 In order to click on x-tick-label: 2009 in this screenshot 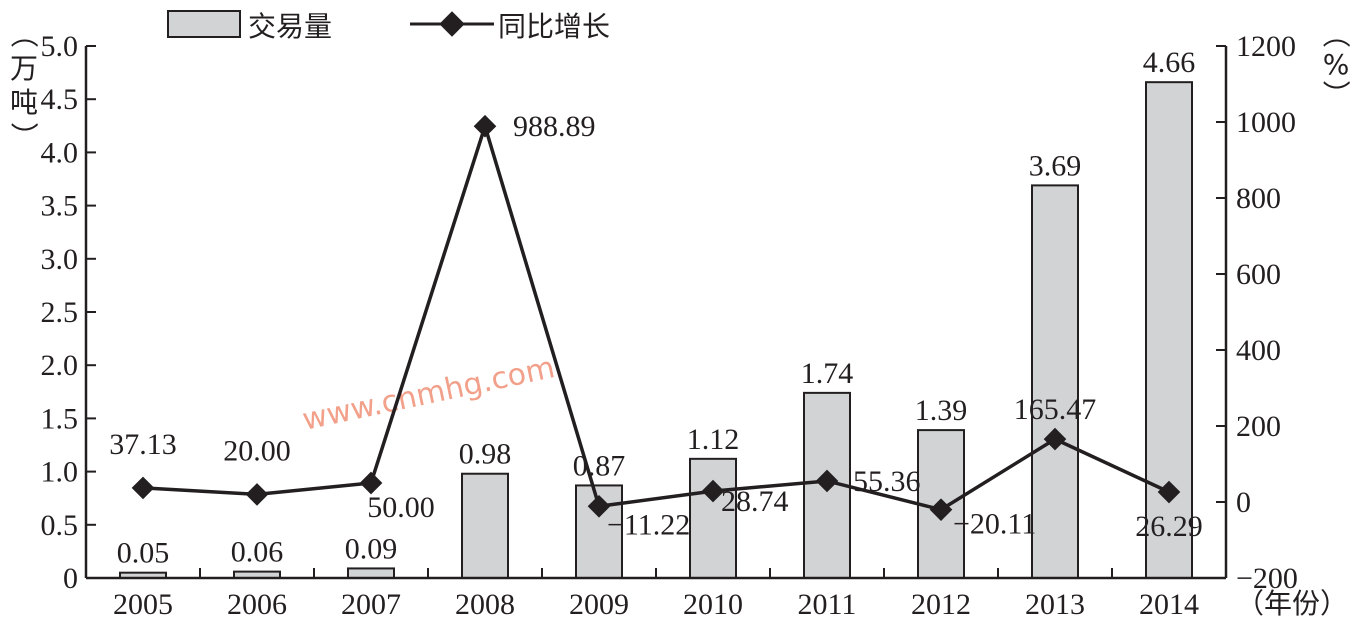, I will do `click(599, 604)`.